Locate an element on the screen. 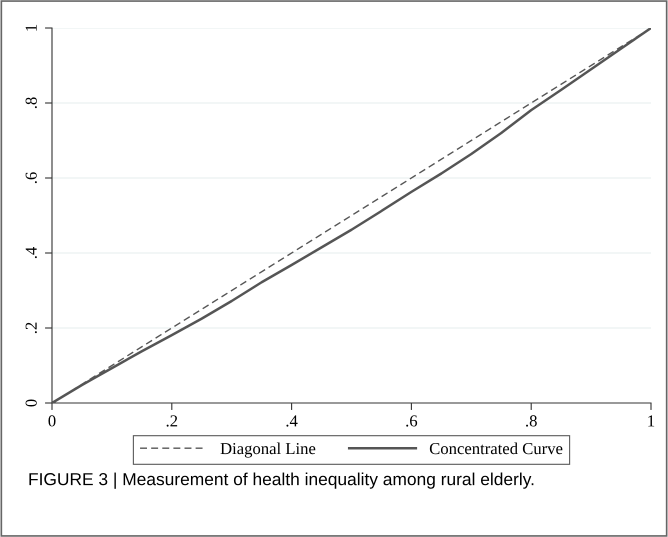 Image resolution: width=668 pixels, height=537 pixels. y-tick-label: .8 is located at coordinates (31, 102).